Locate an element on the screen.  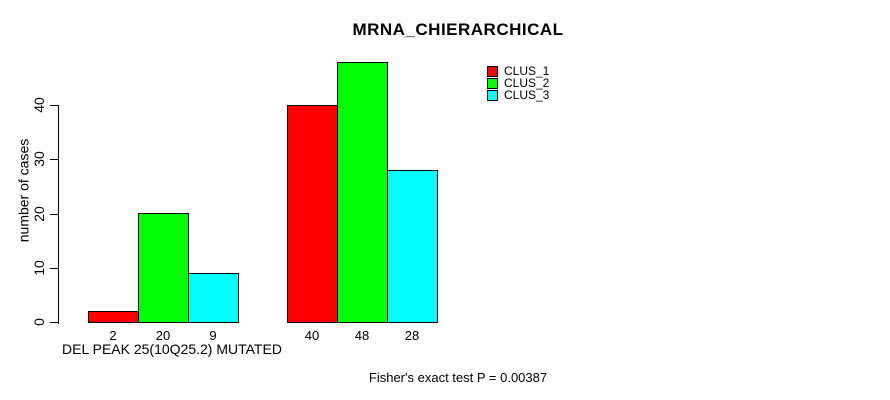
legend-item-clus_2: CLUS_2 is located at coordinates (518, 83).